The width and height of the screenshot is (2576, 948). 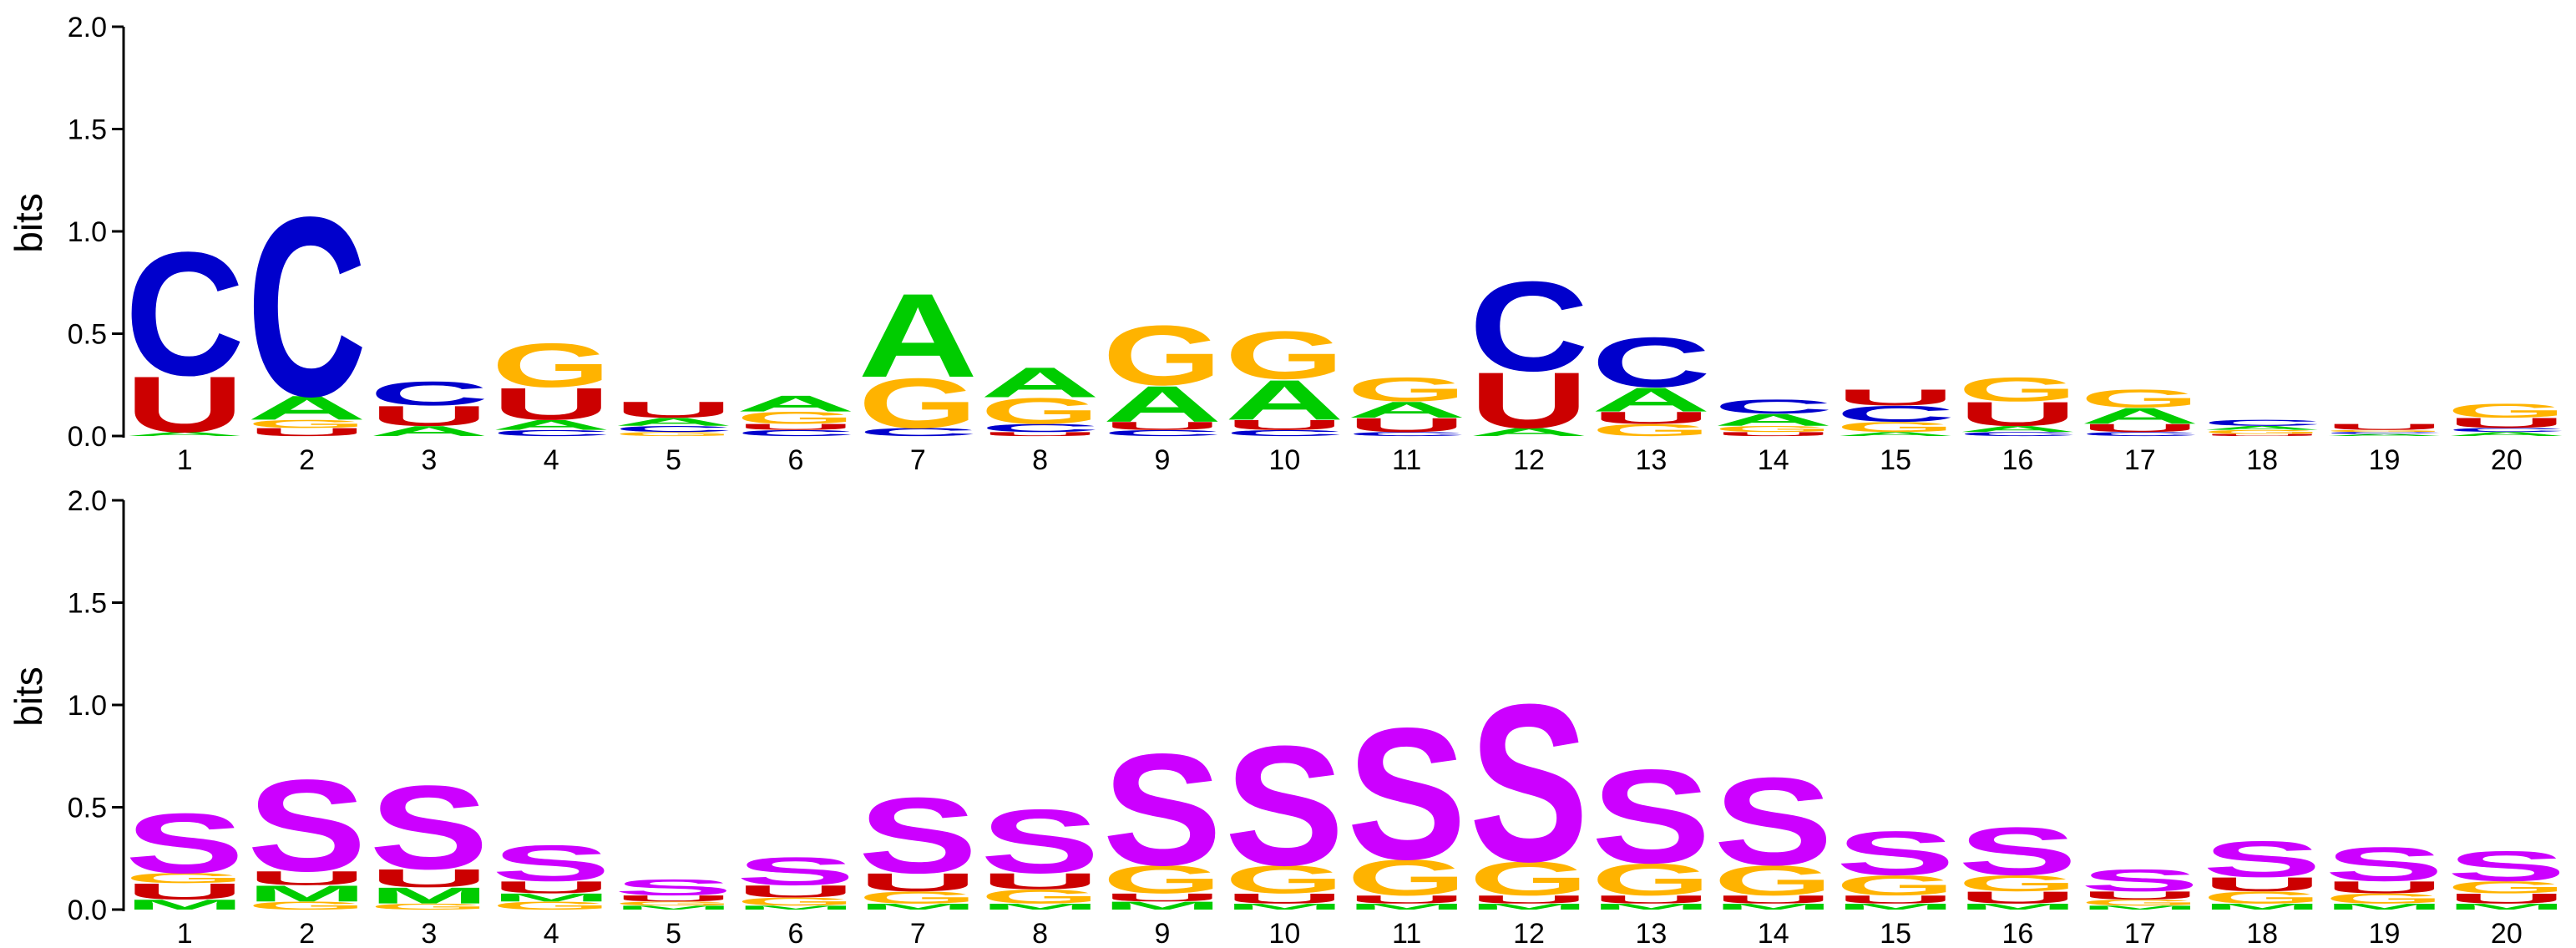 What do you see at coordinates (795, 460) in the screenshot?
I see `x-tick-label: 6` at bounding box center [795, 460].